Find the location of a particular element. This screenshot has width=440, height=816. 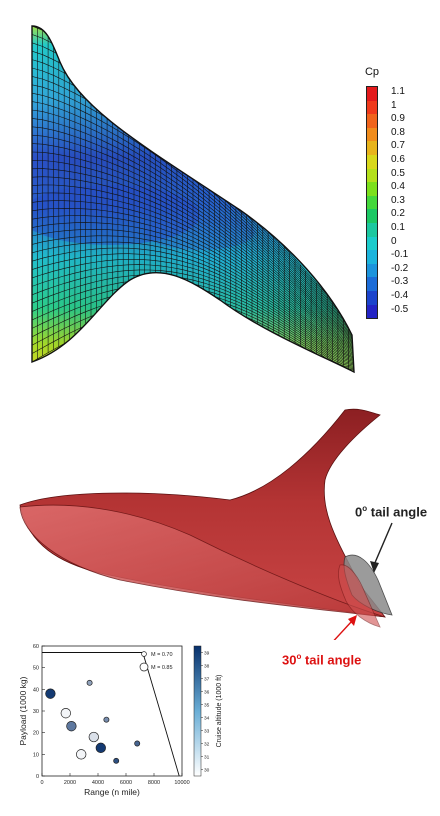

tail-0-degree-sign: o is located at coordinates (365, 508).